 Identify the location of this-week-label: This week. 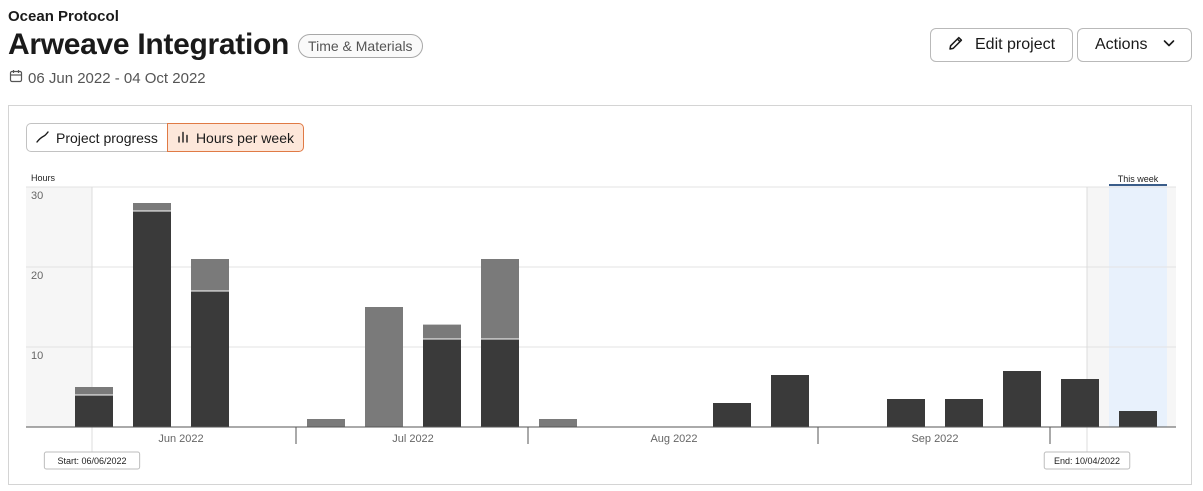
(1138, 179).